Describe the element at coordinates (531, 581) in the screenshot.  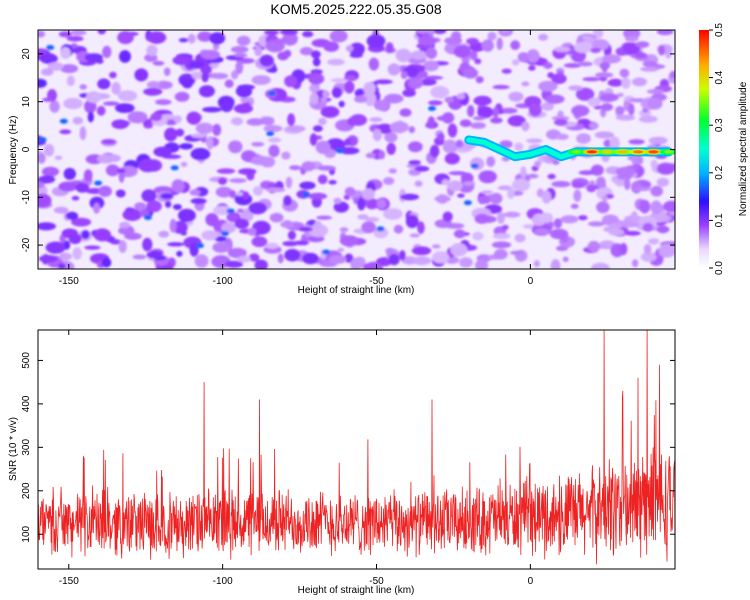
I see `x-tick-label: 0` at that location.